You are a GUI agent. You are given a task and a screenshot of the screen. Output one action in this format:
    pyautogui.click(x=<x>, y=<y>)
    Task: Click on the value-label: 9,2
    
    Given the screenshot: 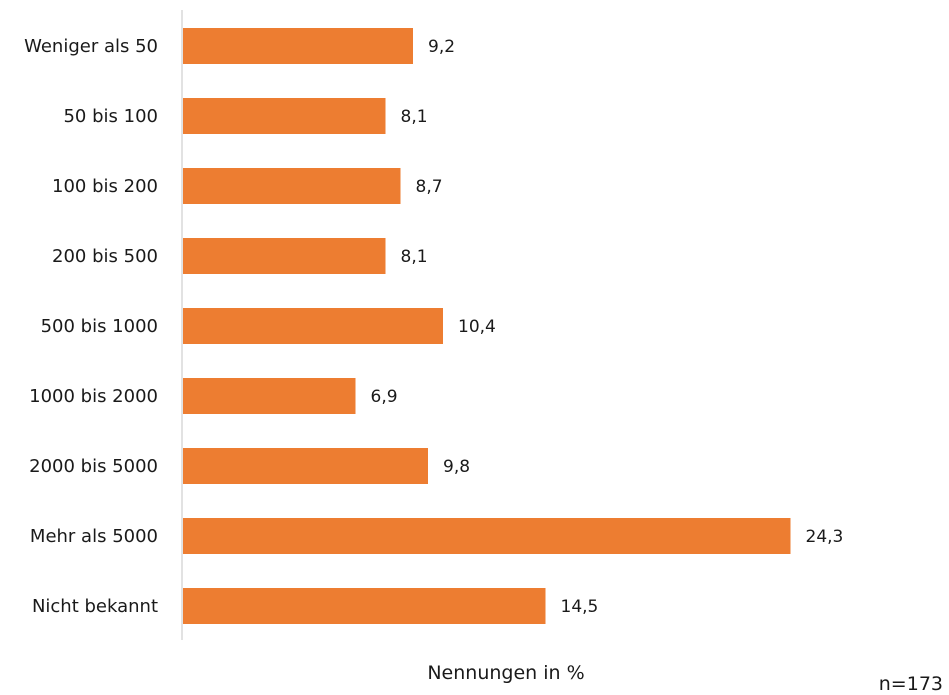 What is the action you would take?
    pyautogui.click(x=441, y=47)
    